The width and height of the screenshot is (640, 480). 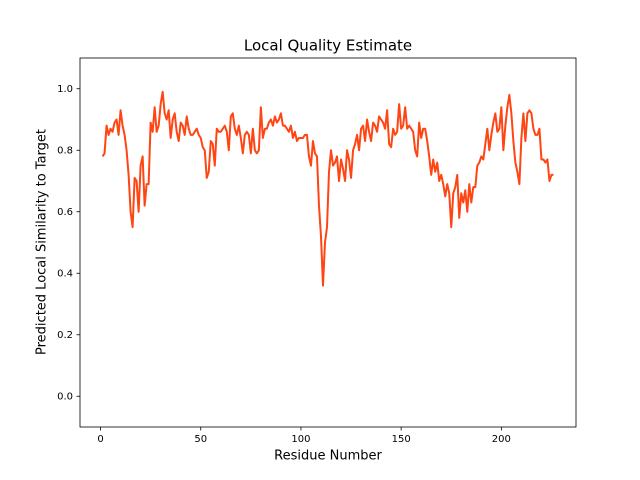 I want to click on y-axis-label: Predicted Local Similarity to Target, so click(x=42, y=242).